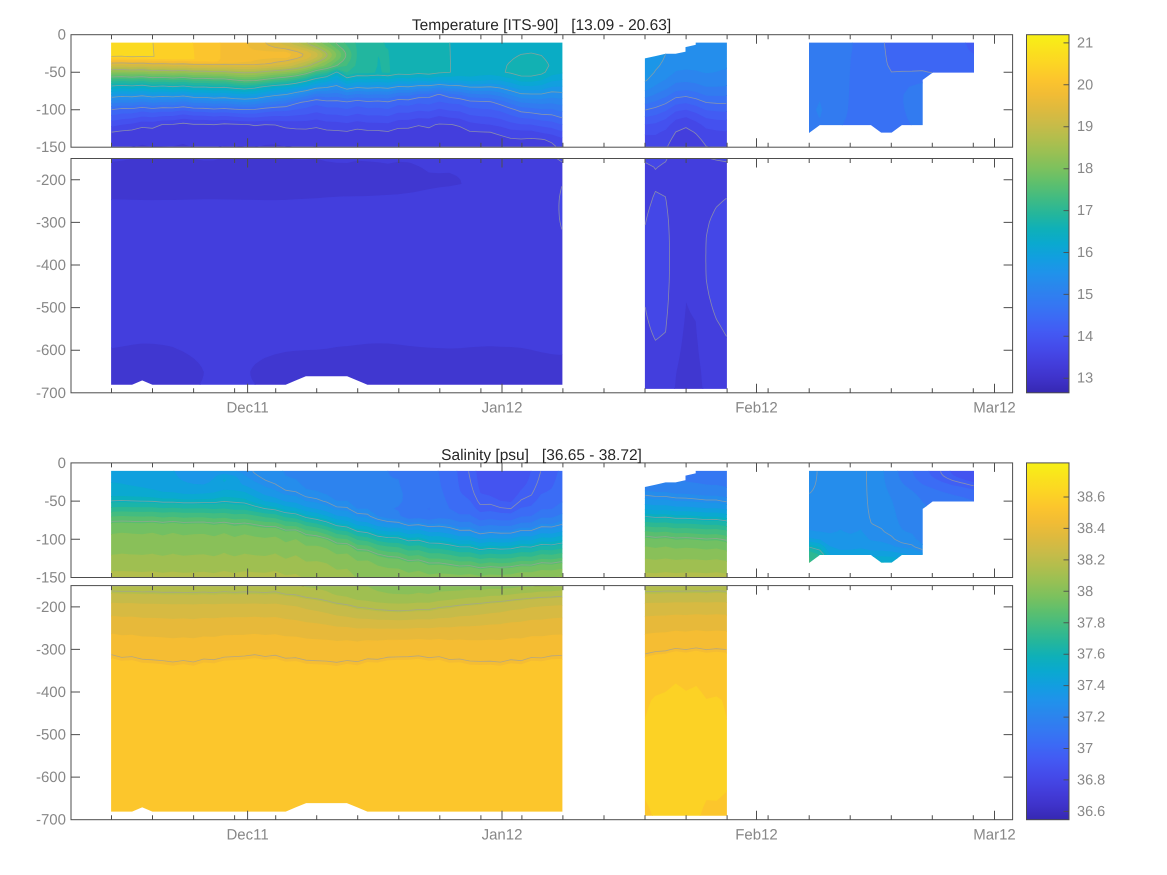  What do you see at coordinates (1085, 749) in the screenshot?
I see `svg-text: 37` at bounding box center [1085, 749].